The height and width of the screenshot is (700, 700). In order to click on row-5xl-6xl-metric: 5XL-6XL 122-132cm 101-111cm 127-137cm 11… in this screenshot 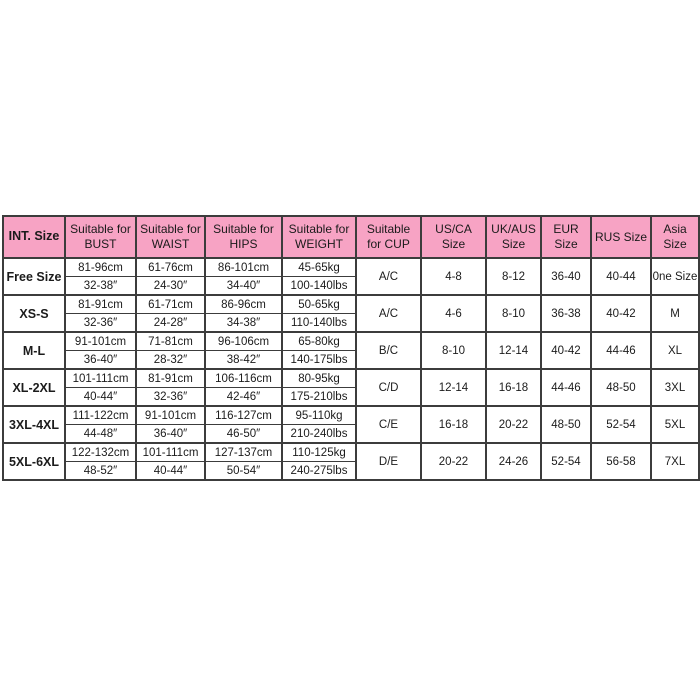, I will do `click(351, 461)`.